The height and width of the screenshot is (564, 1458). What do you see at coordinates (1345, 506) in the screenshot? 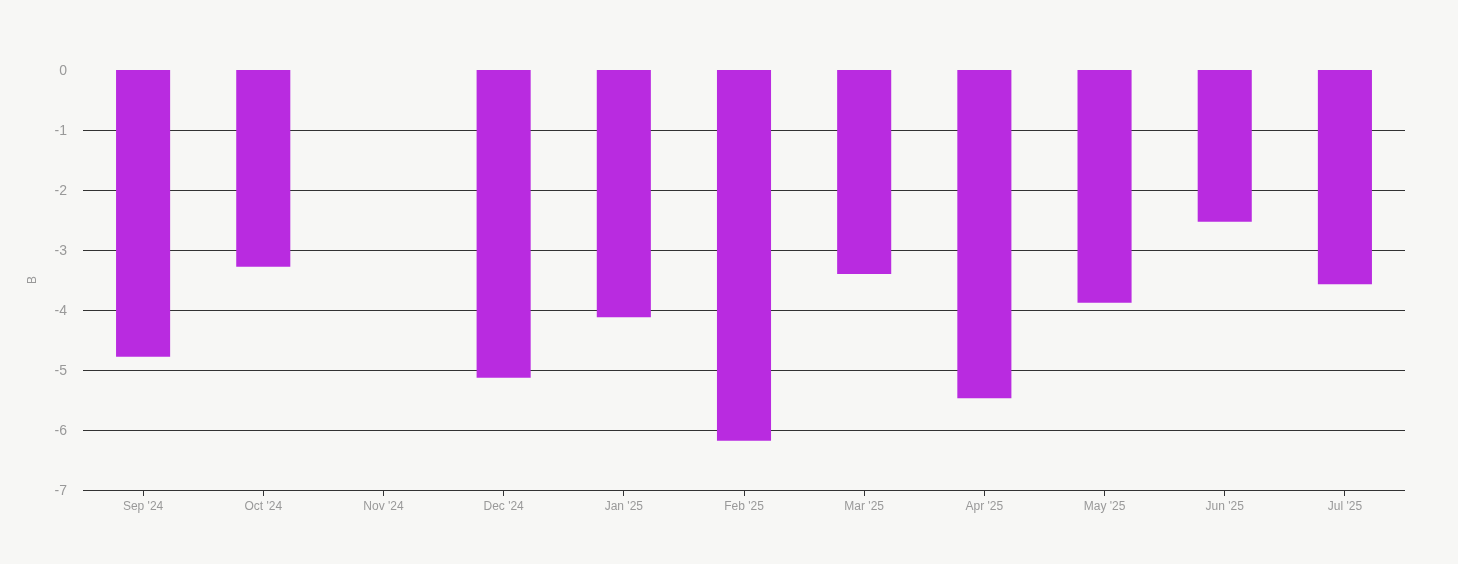
I see `x-tick-label: Jul '25` at bounding box center [1345, 506].